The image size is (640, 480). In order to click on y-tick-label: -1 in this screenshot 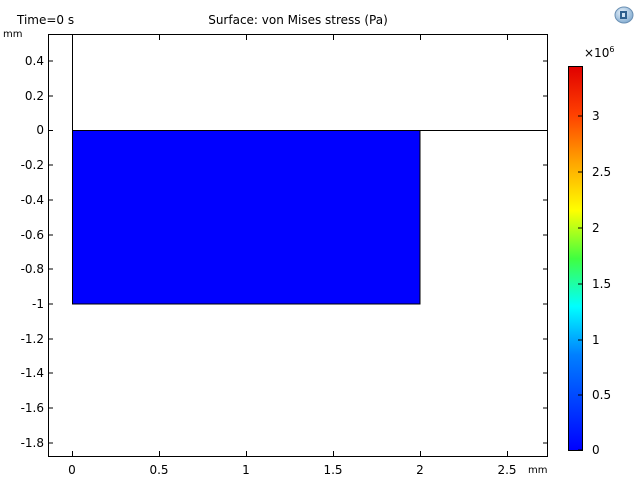, I will do `click(38, 304)`.